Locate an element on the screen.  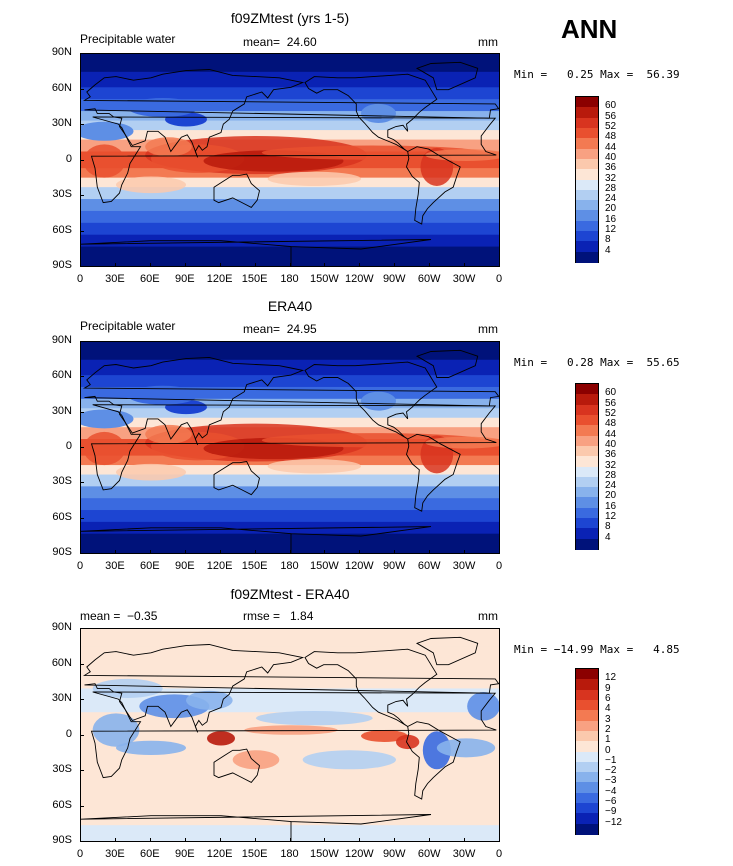
colorbar-label: 2 is located at coordinates (608, 729).